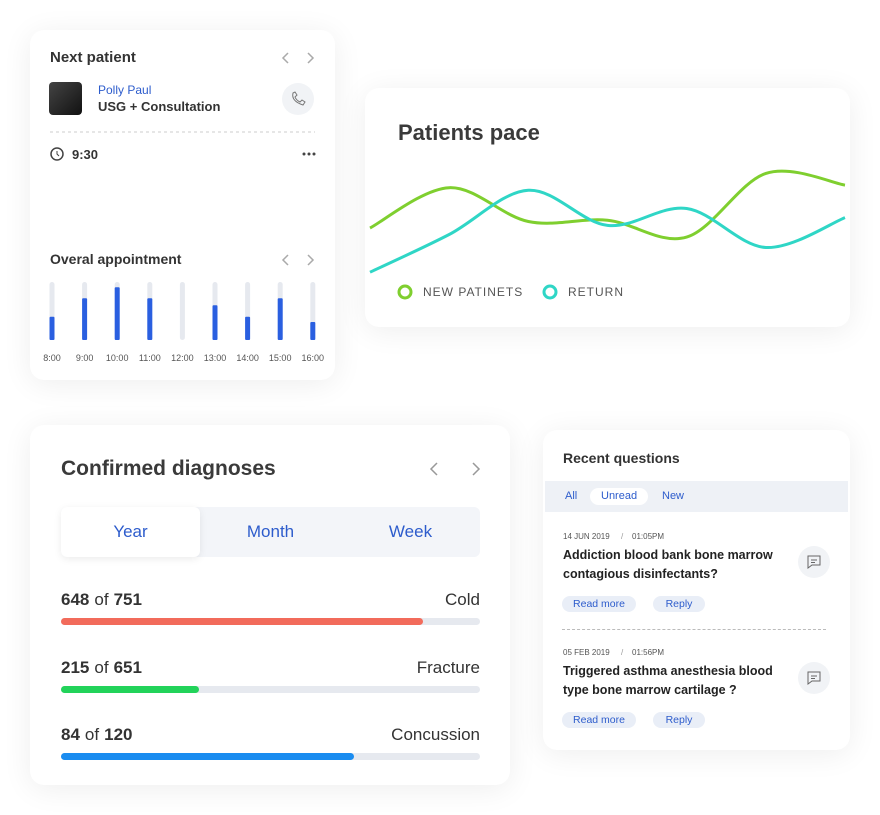 This screenshot has width=880, height=815. I want to click on question-date: 14 JUN 2019, so click(586, 536).